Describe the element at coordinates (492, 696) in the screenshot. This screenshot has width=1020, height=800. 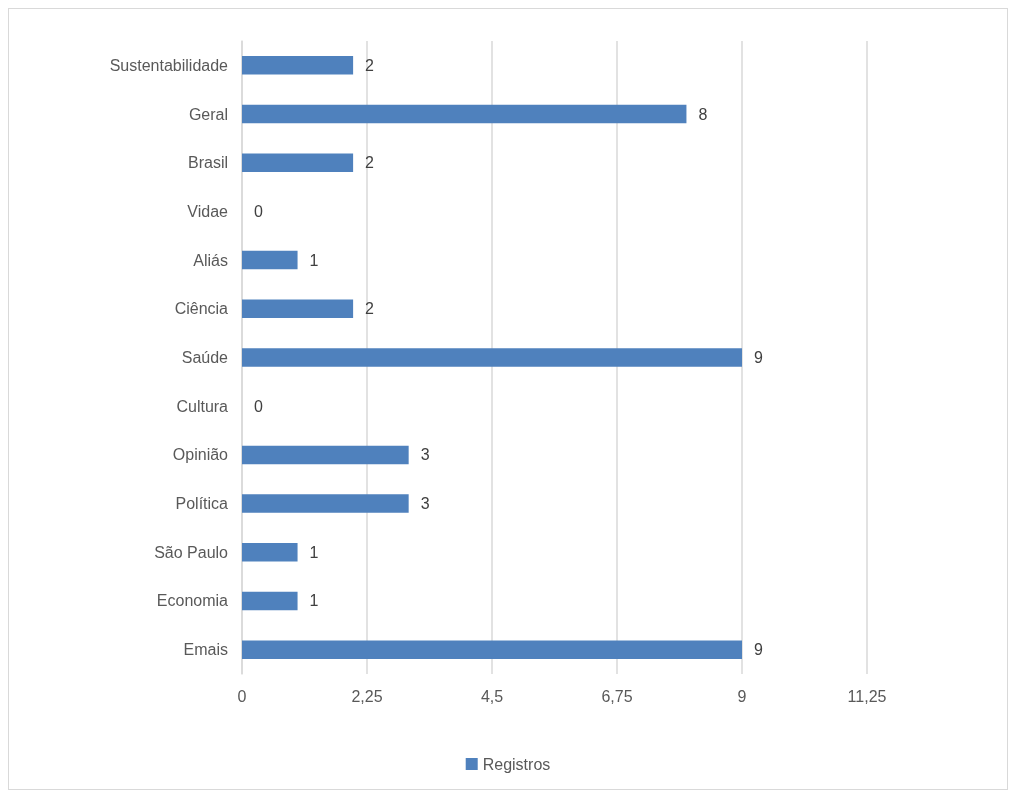
I see `x-tick-label: 4,5` at that location.